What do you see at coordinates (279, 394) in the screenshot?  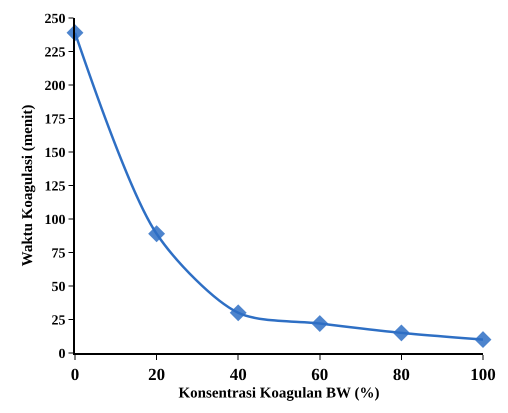 I see `x-axis-title: Konsentrasi Koagulan BW (%)` at bounding box center [279, 394].